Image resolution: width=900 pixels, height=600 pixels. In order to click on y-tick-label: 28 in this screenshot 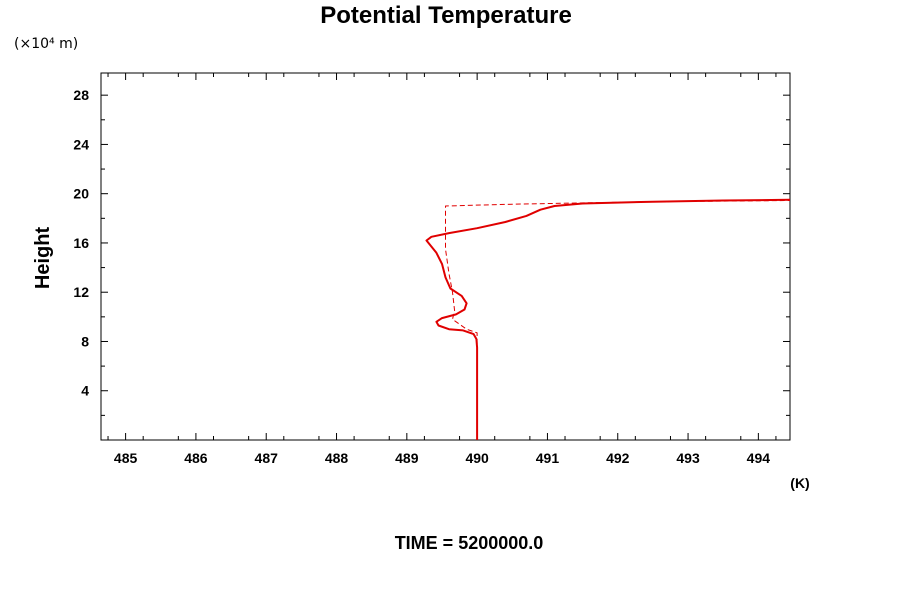, I will do `click(81, 95)`.